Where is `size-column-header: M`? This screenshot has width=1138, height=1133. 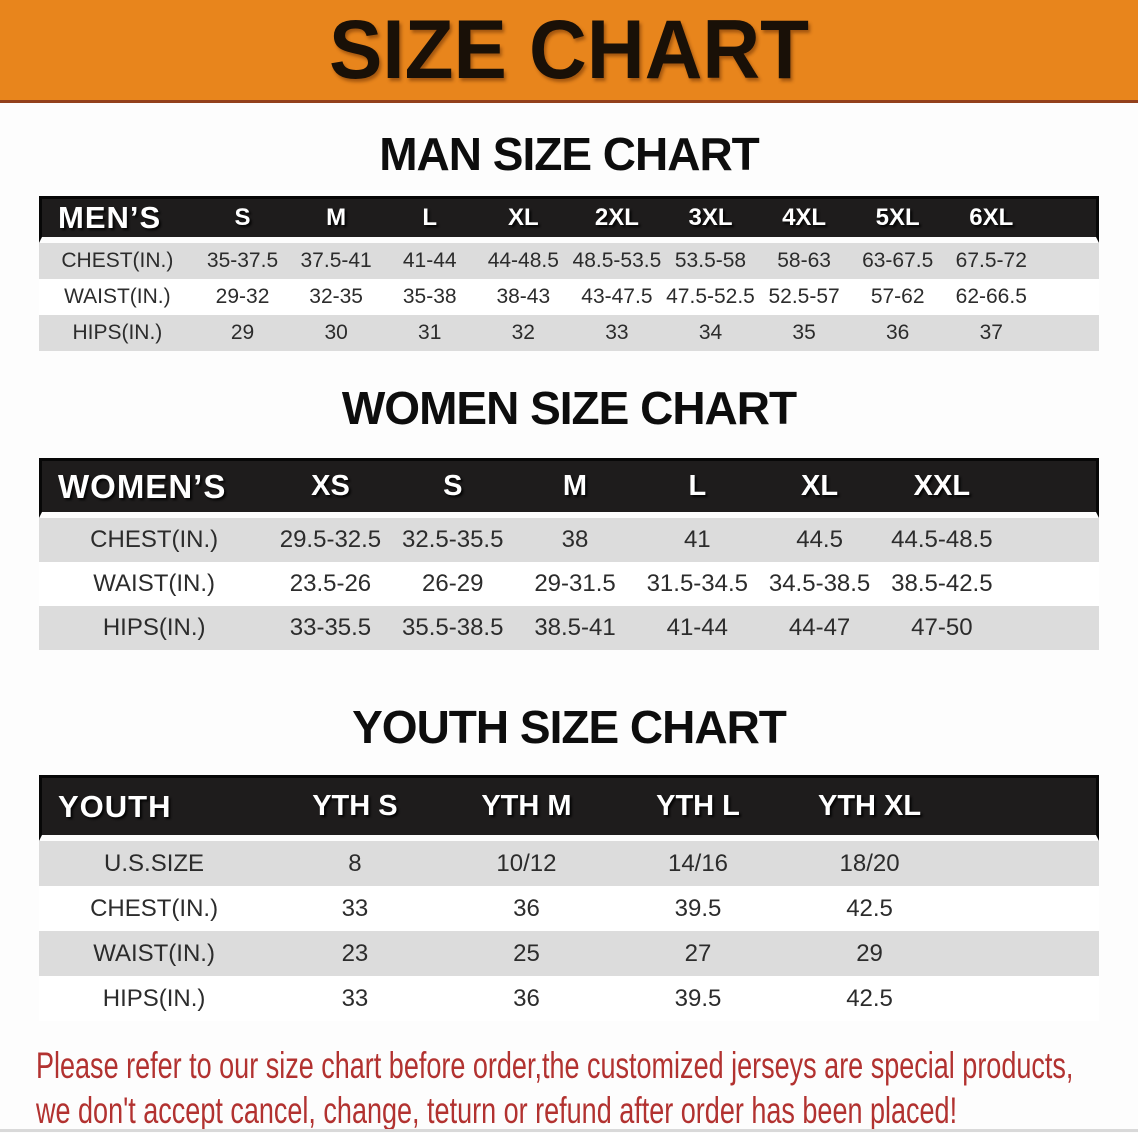 size-column-header: M is located at coordinates (575, 488).